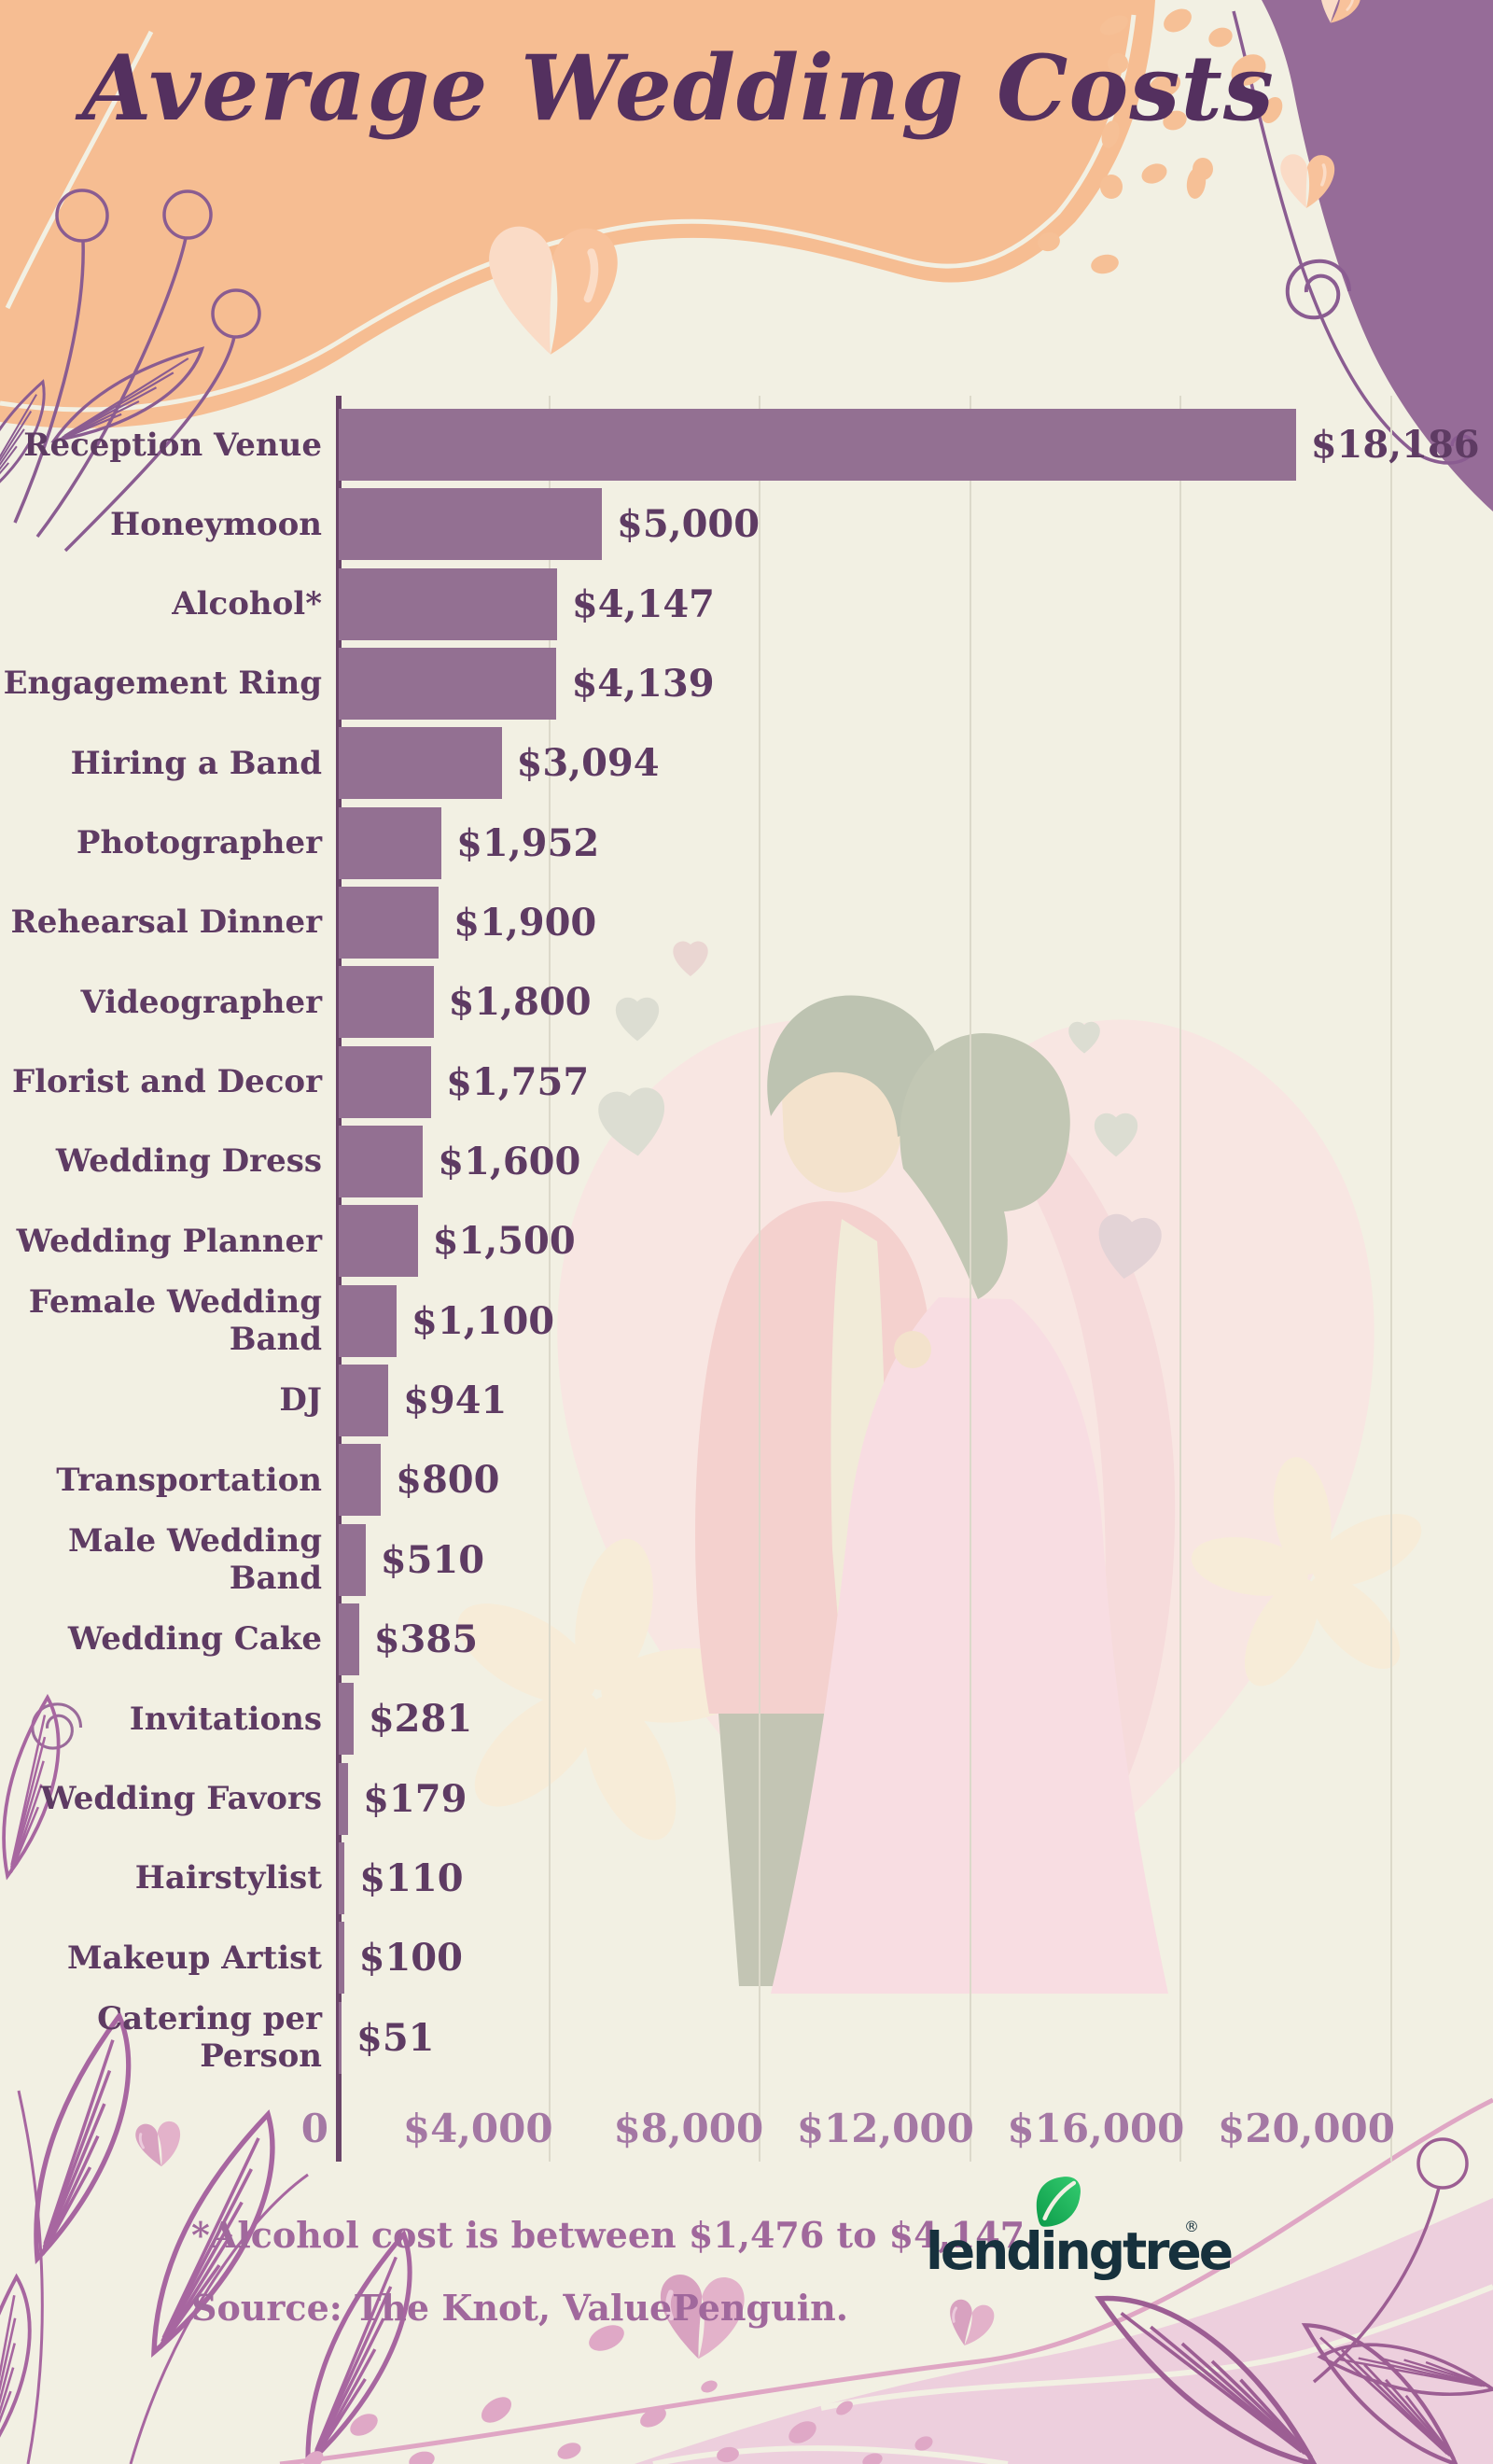  What do you see at coordinates (201, 1002) in the screenshot?
I see `category-label: Videographer` at bounding box center [201, 1002].